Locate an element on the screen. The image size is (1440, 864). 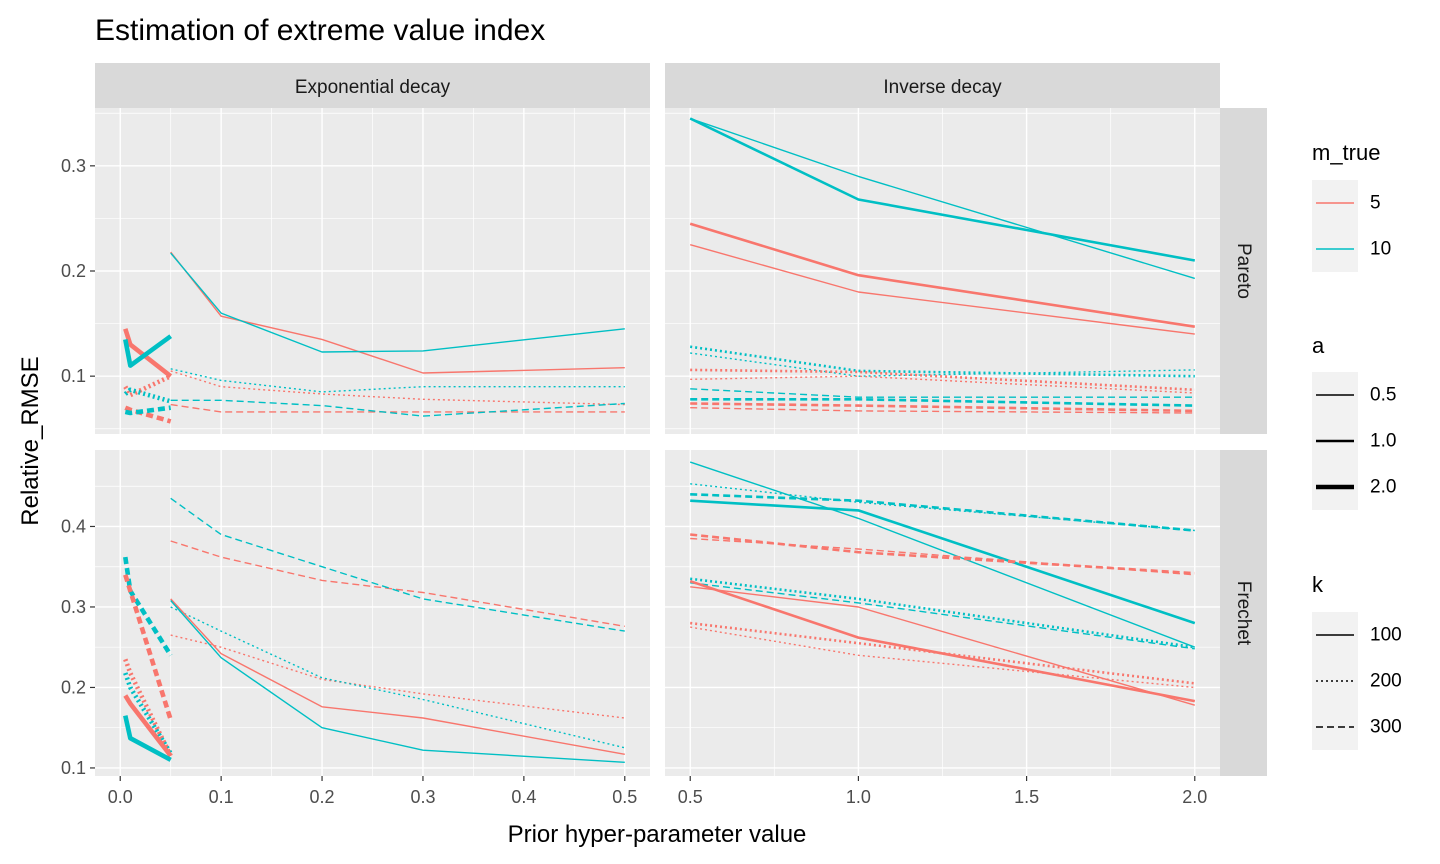
strip-exponential-decay: Exponential decay is located at coordinates (372, 85).